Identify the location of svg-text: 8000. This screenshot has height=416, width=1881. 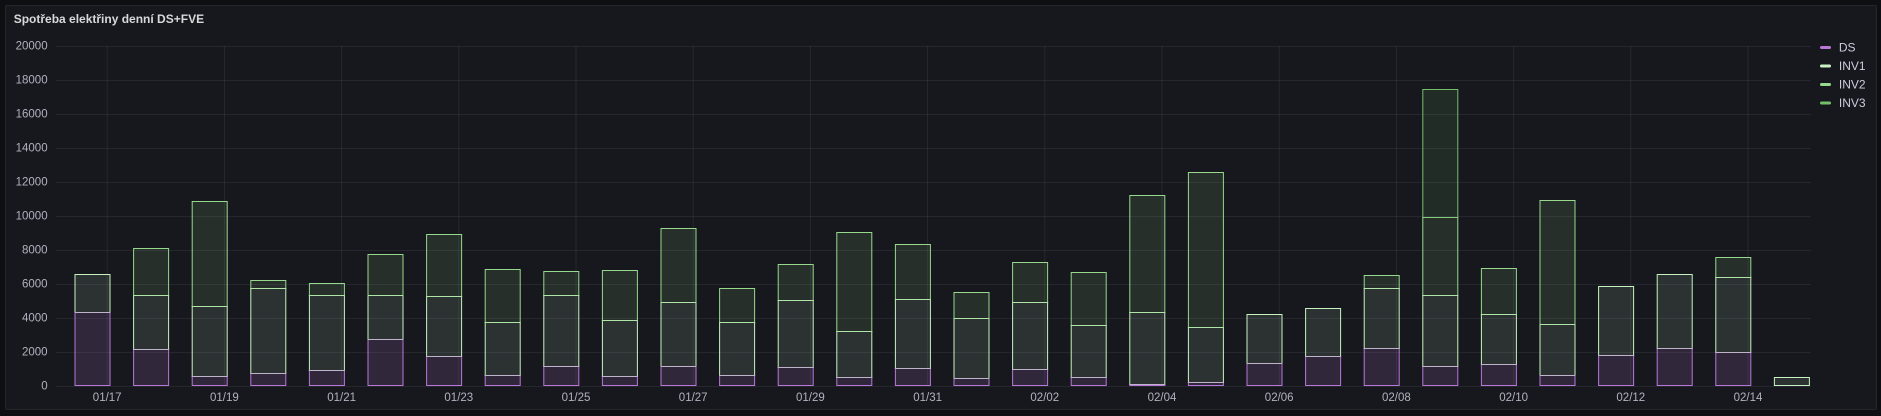
(35, 251).